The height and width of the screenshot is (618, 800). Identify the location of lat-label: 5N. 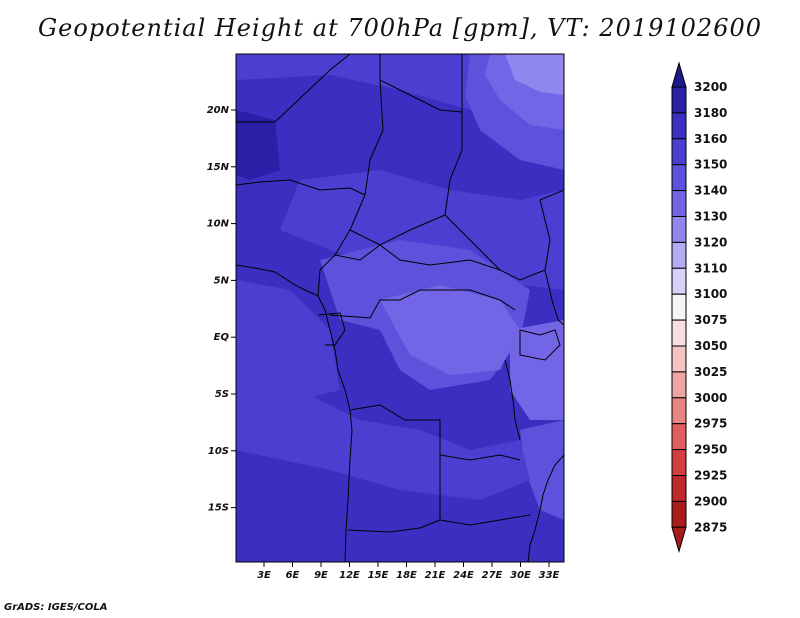
(222, 280).